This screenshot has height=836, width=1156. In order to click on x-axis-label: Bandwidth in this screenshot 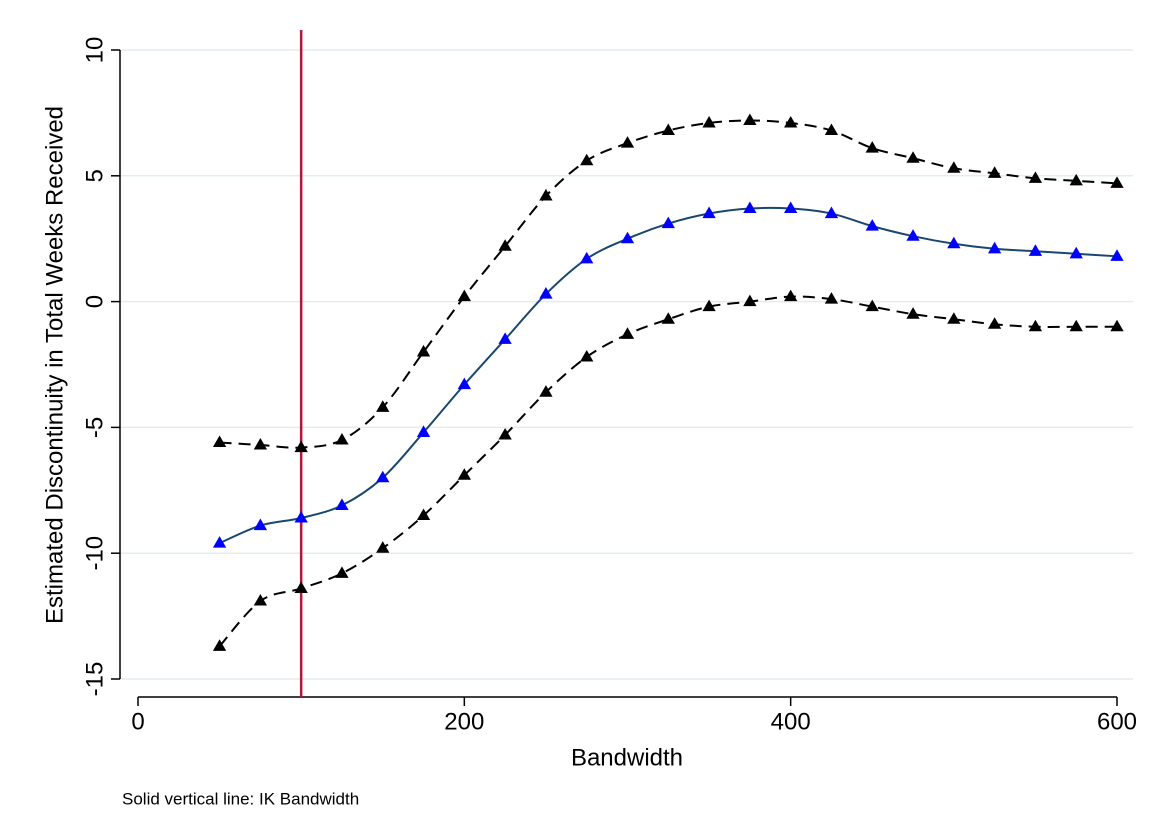, I will do `click(627, 757)`.